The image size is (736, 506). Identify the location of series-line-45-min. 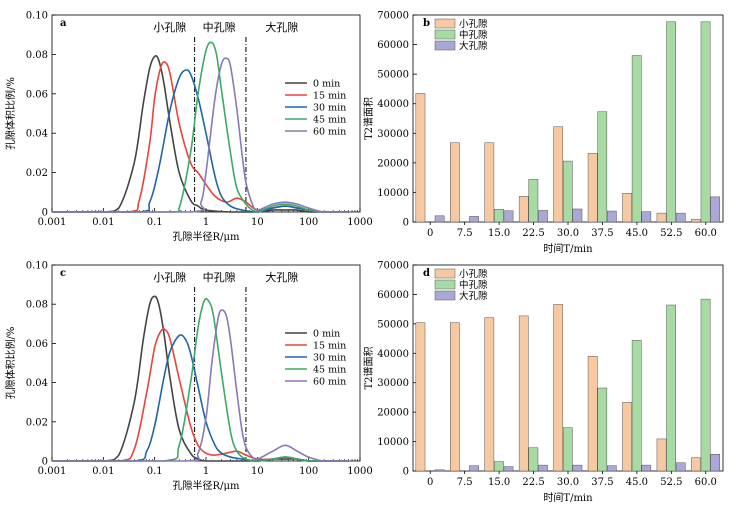
(200, 127).